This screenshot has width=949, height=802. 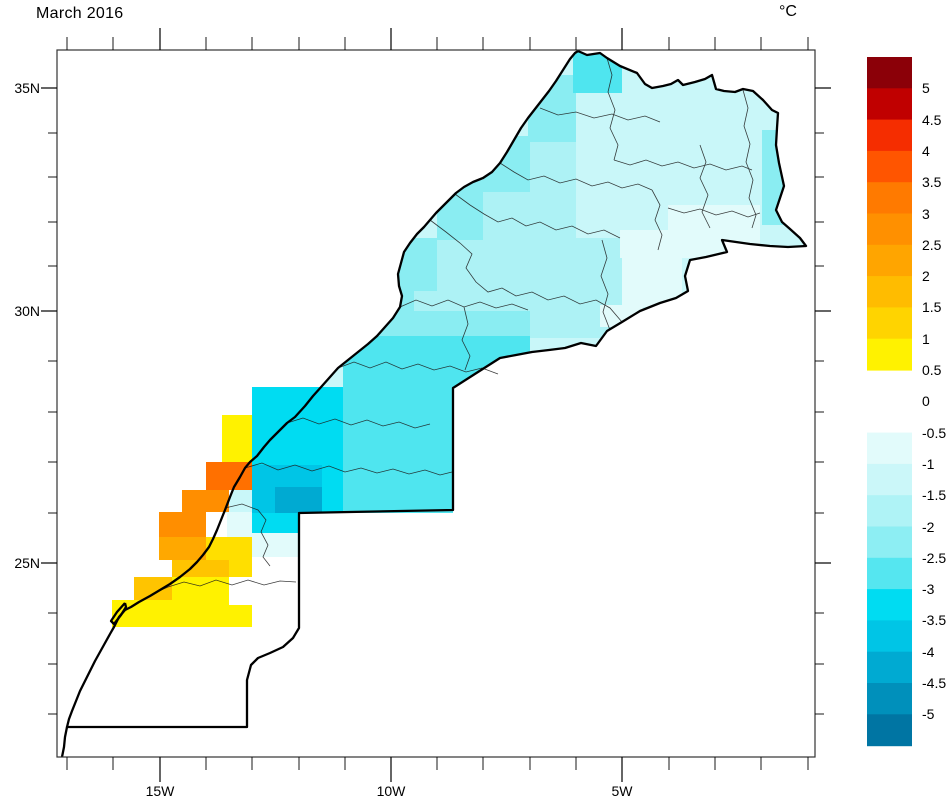 What do you see at coordinates (932, 182) in the screenshot?
I see `colorbar-label-3.5: 3.5` at bounding box center [932, 182].